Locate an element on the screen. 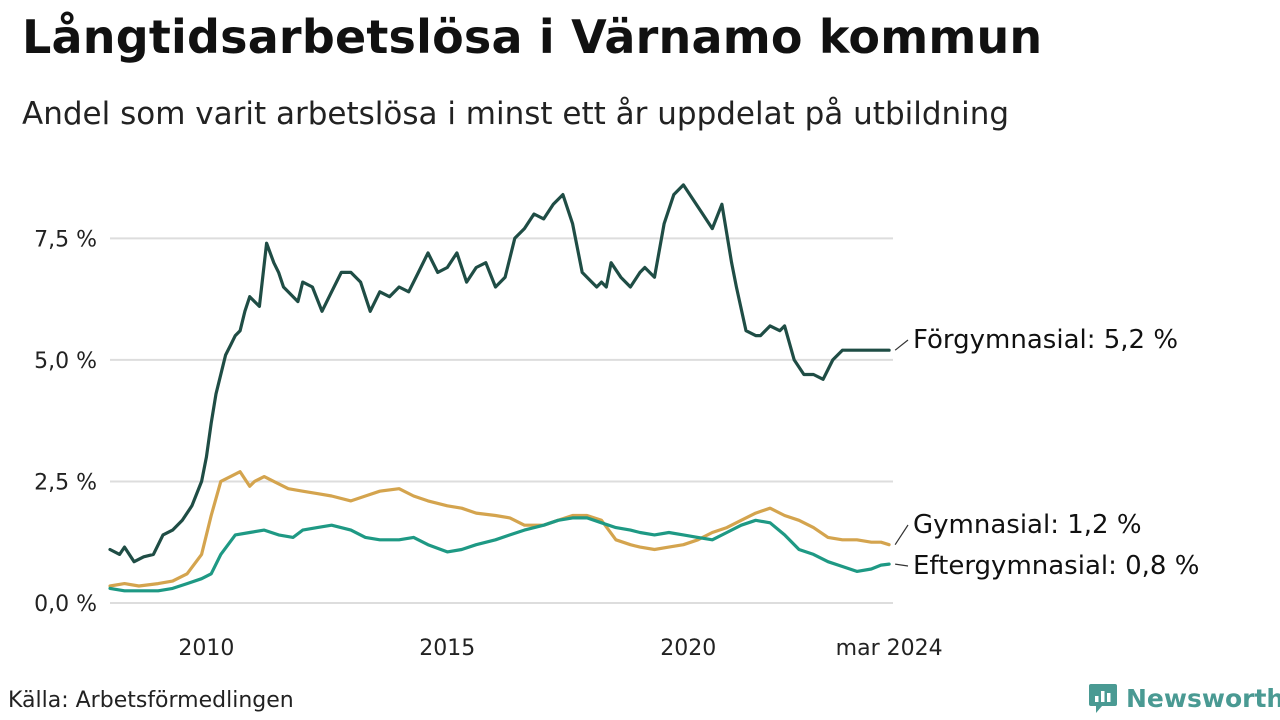 The width and height of the screenshot is (1280, 720). y-tick-label: 2,5 % is located at coordinates (65, 482).